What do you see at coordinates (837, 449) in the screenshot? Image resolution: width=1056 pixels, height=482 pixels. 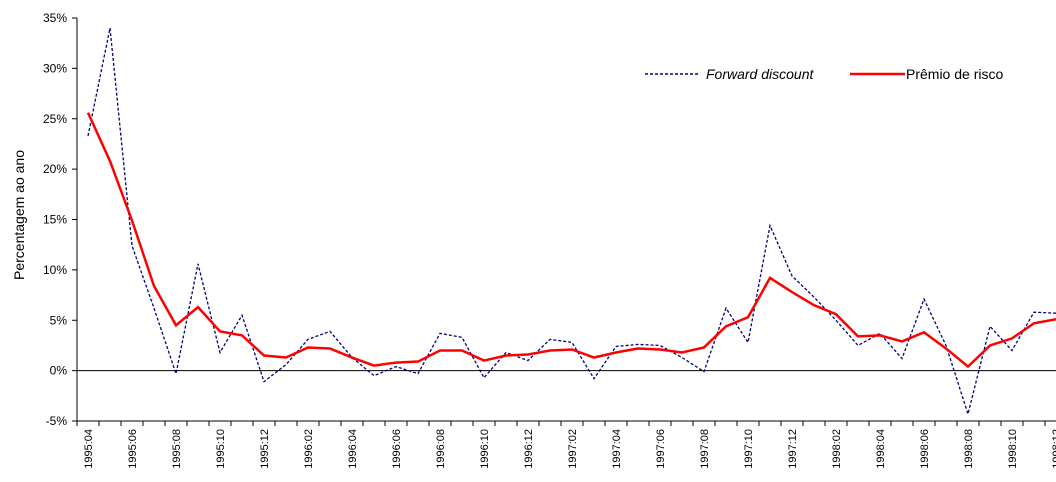 I see `x-tick-label: 1998:02` at bounding box center [837, 449].